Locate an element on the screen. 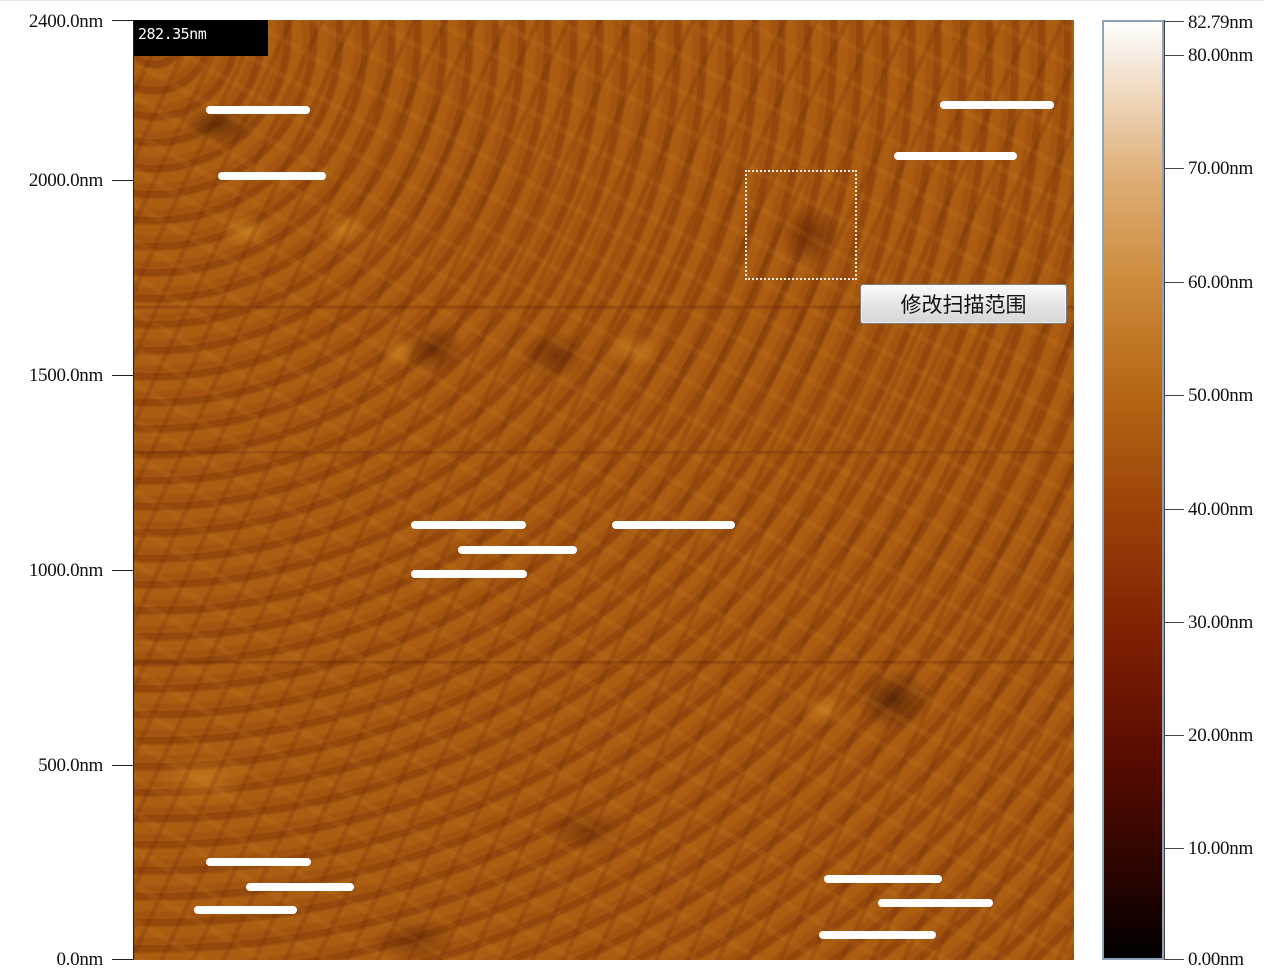 The height and width of the screenshot is (972, 1264). color-scale-tick-label: 60.00nm is located at coordinates (1220, 282).